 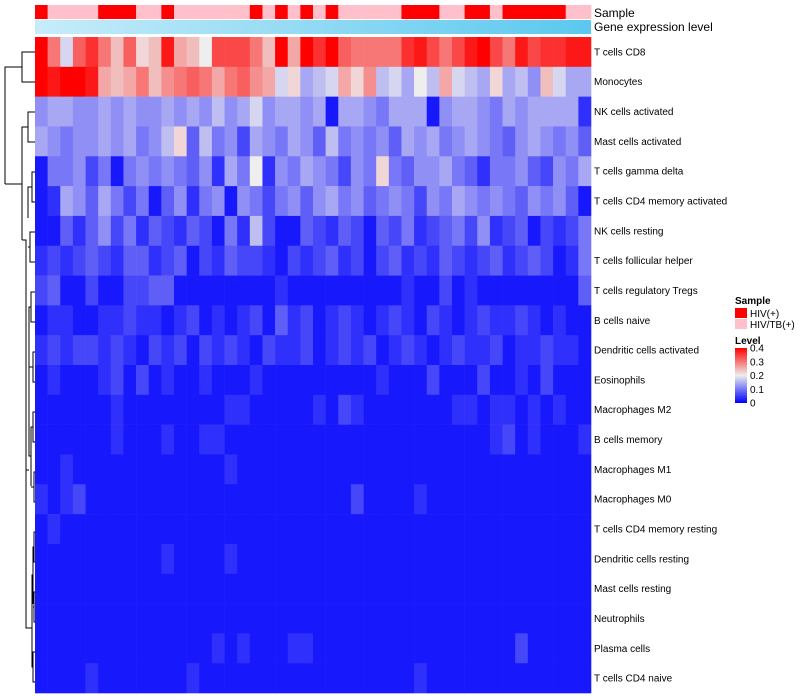 What do you see at coordinates (313, 12) in the screenshot?
I see `sample-annotation-bar` at bounding box center [313, 12].